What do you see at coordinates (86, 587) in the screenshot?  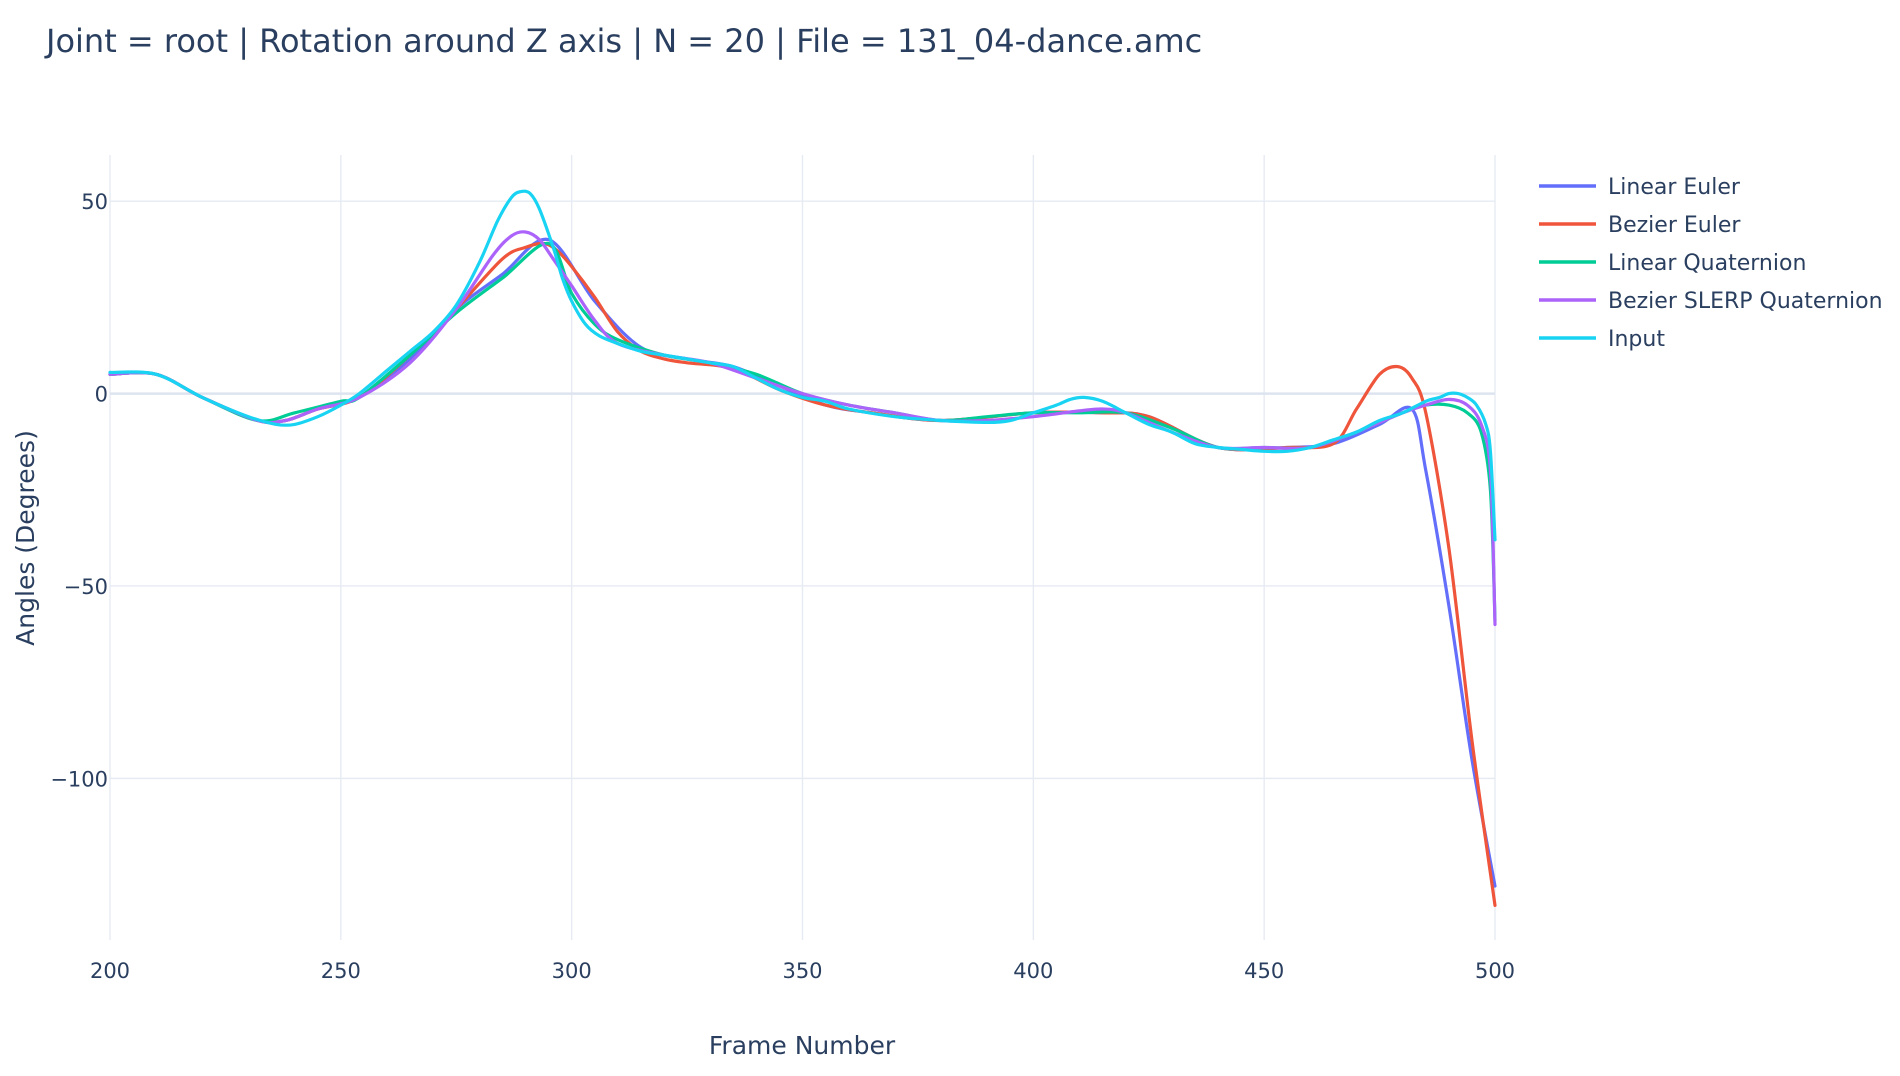 I see `y-tick-label: −50` at bounding box center [86, 587].